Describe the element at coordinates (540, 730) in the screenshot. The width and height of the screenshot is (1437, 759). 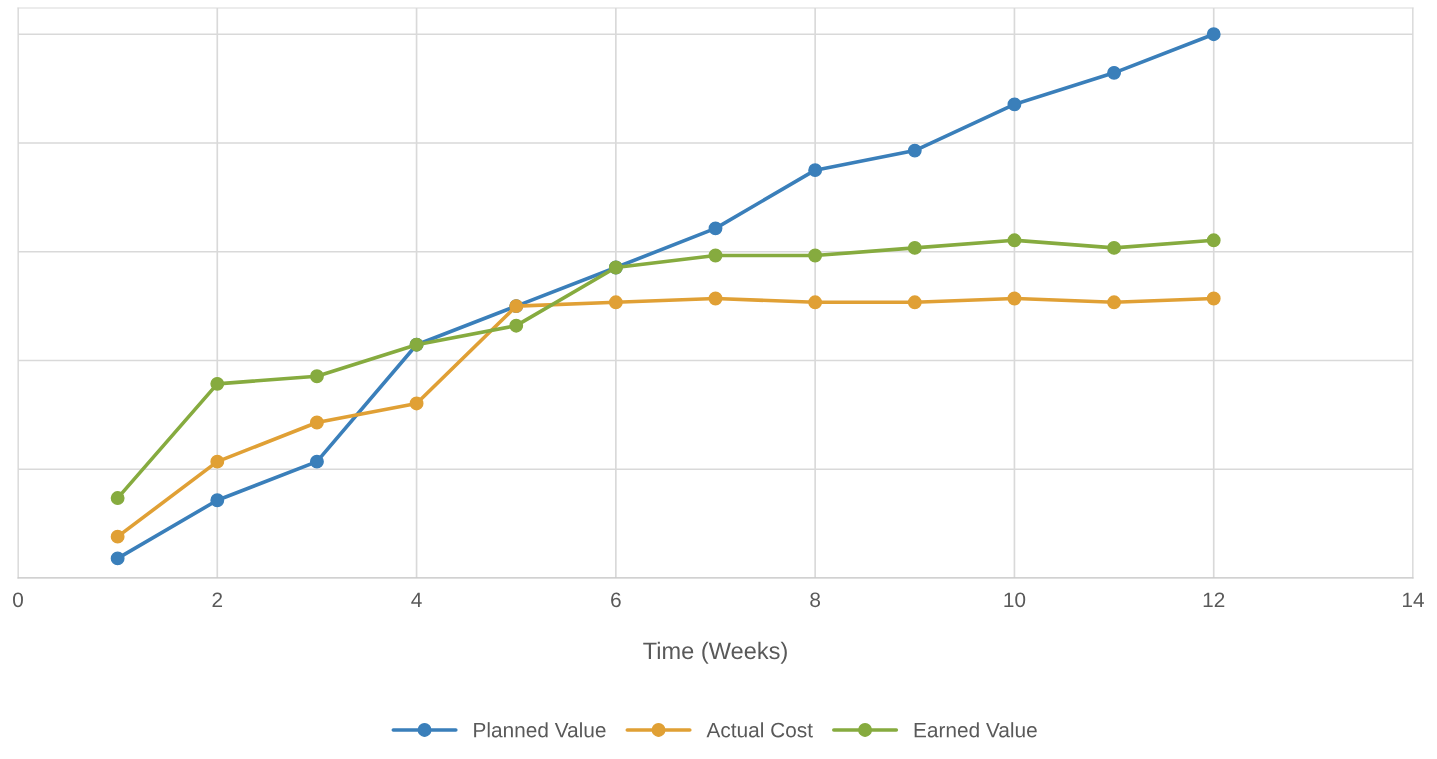
I see `legend-label: Planned Value` at that location.